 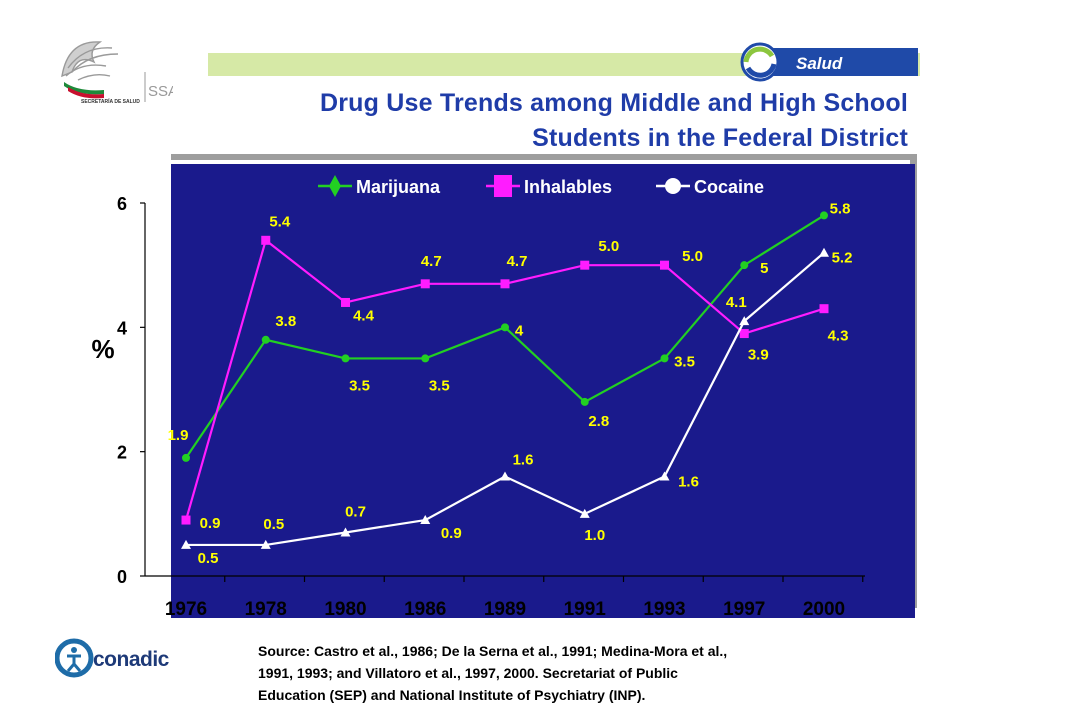 I want to click on x-tick-label: 1989, so click(x=505, y=609).